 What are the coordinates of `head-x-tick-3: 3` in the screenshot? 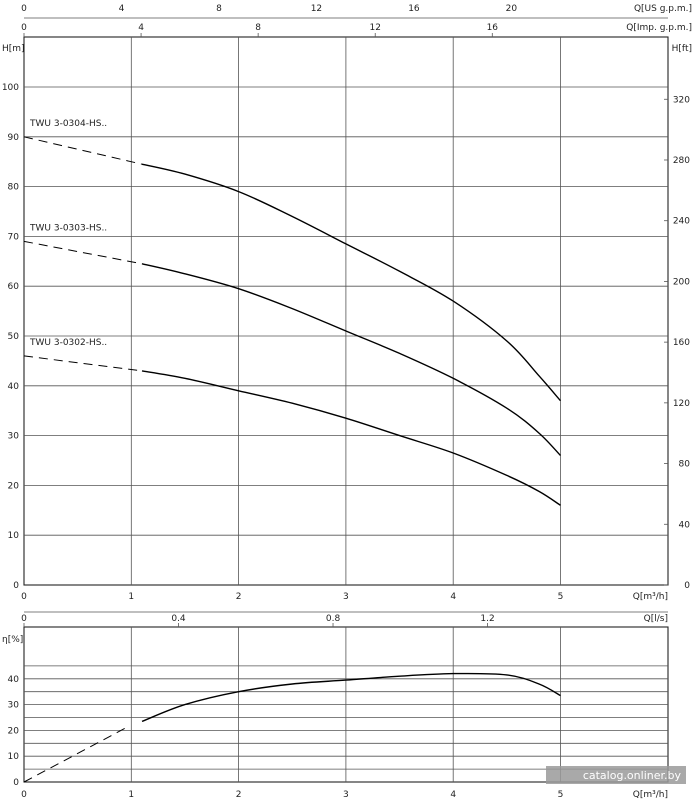 It's located at (346, 597).